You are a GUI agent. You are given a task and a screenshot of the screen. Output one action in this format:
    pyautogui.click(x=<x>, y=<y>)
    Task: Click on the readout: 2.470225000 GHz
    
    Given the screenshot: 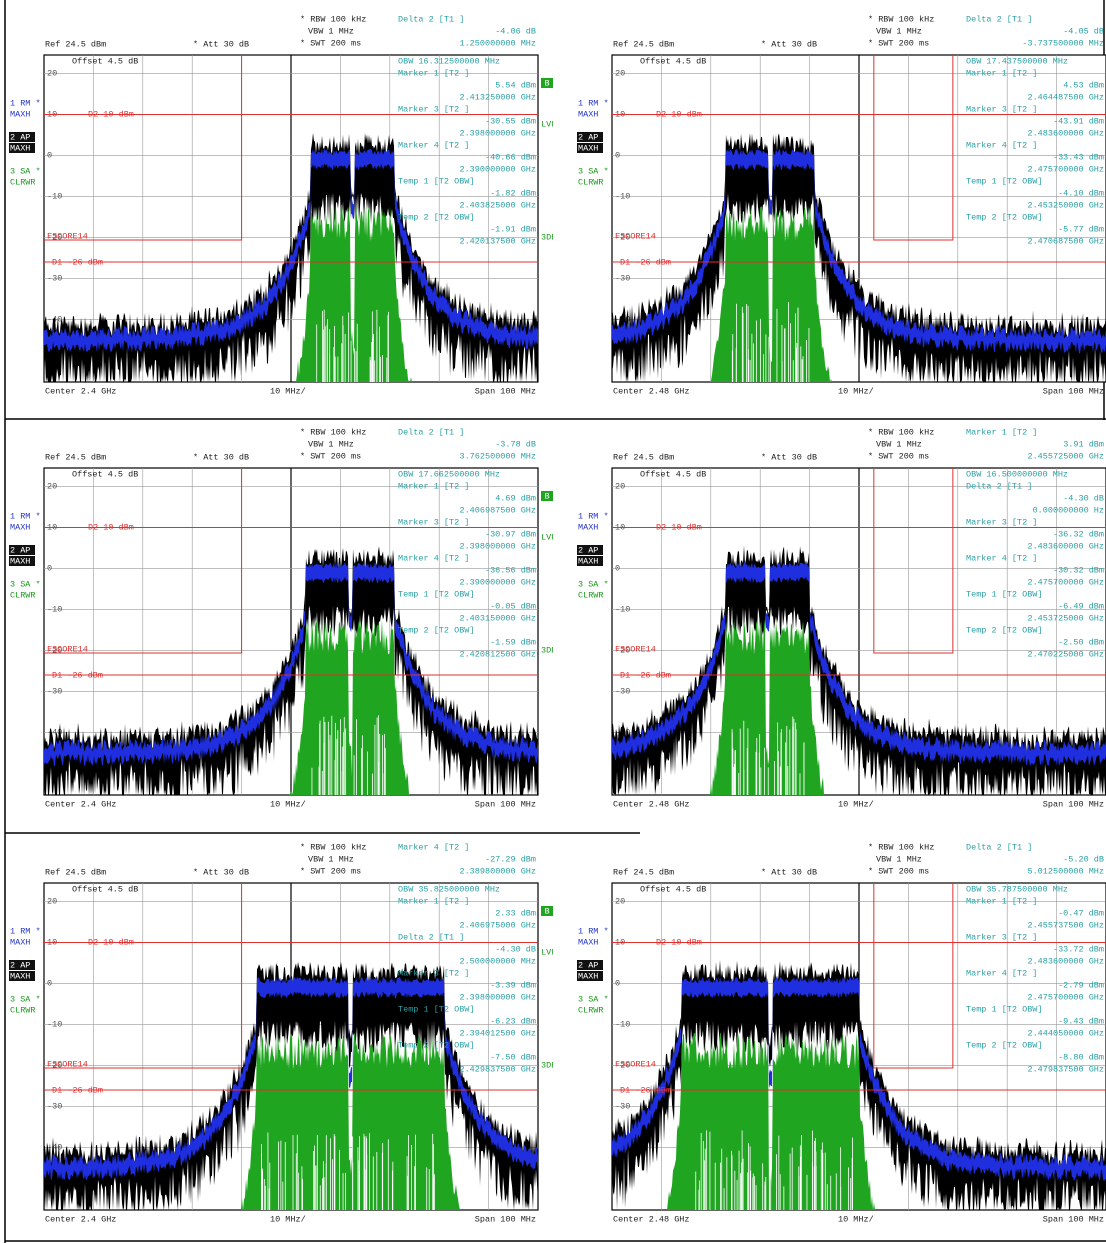 What is the action you would take?
    pyautogui.click(x=1065, y=654)
    